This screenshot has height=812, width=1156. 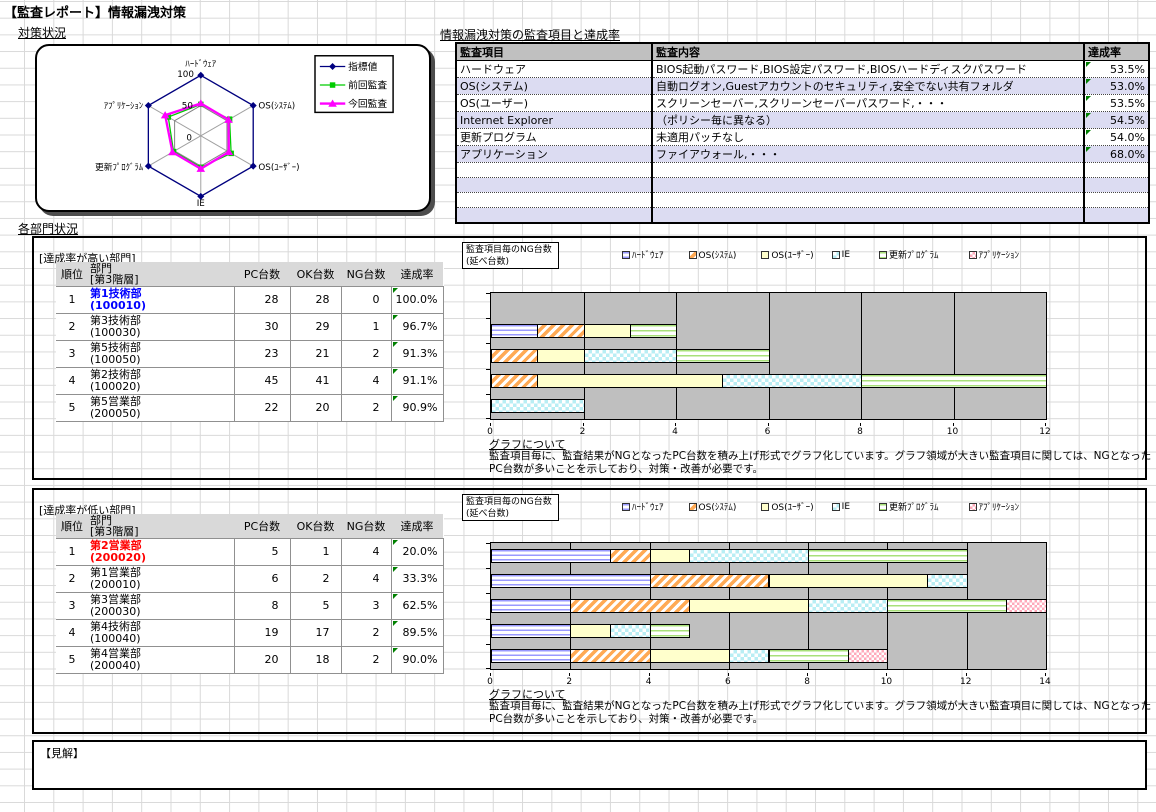 What do you see at coordinates (868, 103) in the screenshot?
I see `audit-content-cell: スクリーンセーバー,スクリーンセーバーパスワード,・・・` at bounding box center [868, 103].